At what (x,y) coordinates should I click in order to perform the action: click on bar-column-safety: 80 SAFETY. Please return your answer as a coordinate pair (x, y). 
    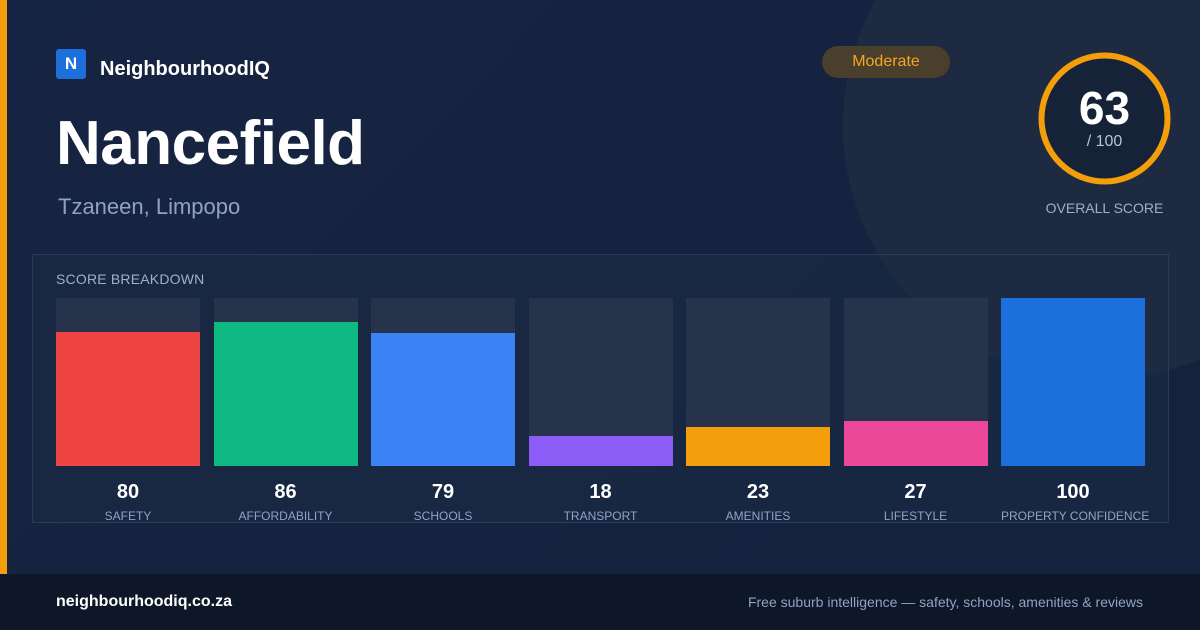
    Looking at the image, I should click on (128, 410).